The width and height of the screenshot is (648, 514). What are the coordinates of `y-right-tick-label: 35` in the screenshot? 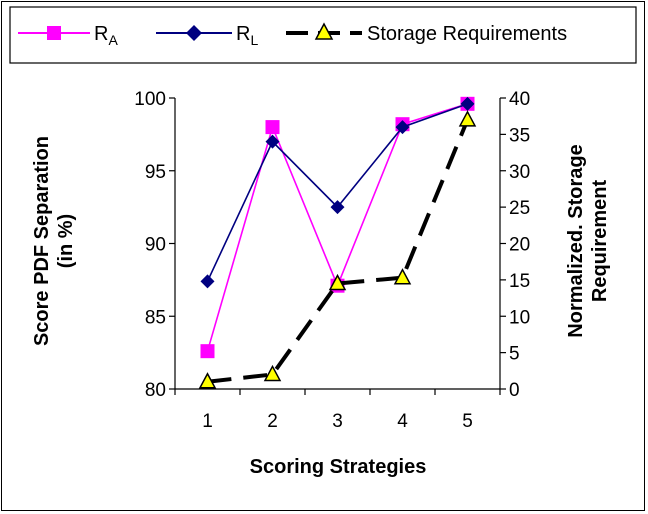 It's located at (519, 135).